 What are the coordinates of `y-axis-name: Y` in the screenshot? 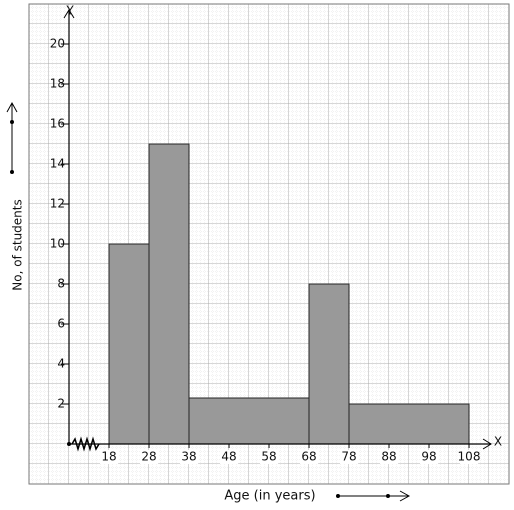 It's located at (69, 11).